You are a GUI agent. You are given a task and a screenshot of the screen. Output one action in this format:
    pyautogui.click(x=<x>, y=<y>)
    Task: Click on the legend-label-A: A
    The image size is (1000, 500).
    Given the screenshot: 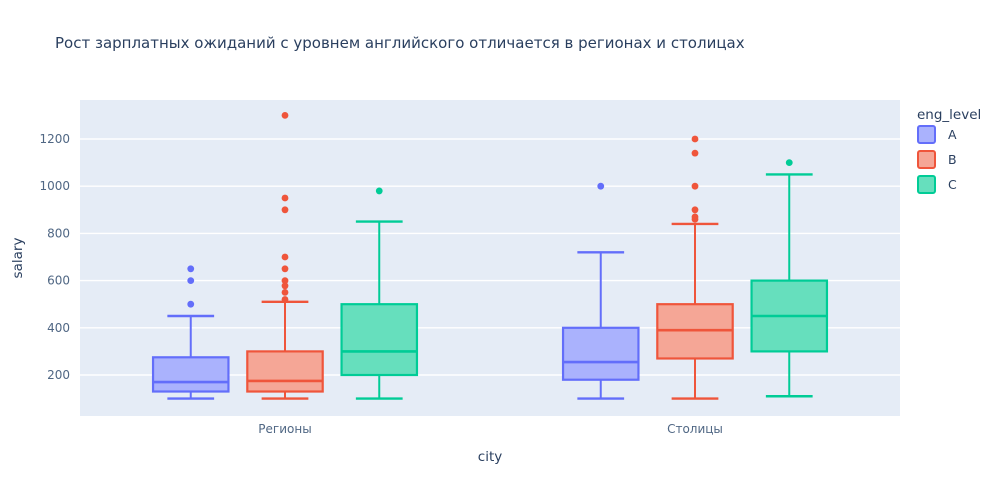 What is the action you would take?
    pyautogui.click(x=952, y=134)
    